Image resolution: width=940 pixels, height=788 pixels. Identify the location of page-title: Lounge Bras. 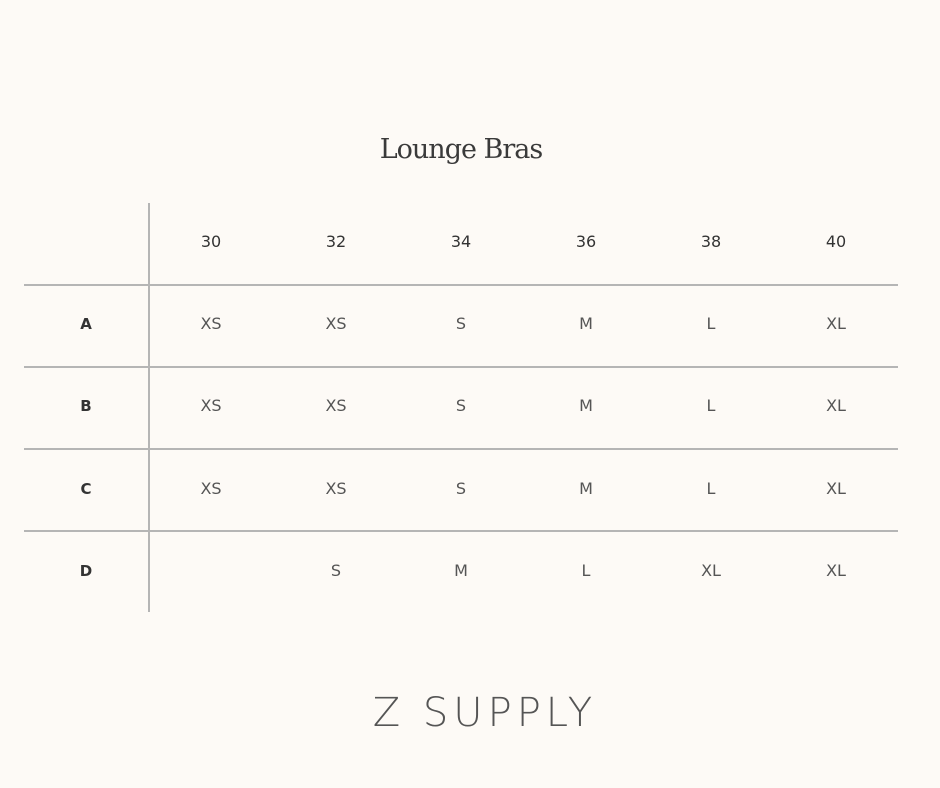
(461, 149).